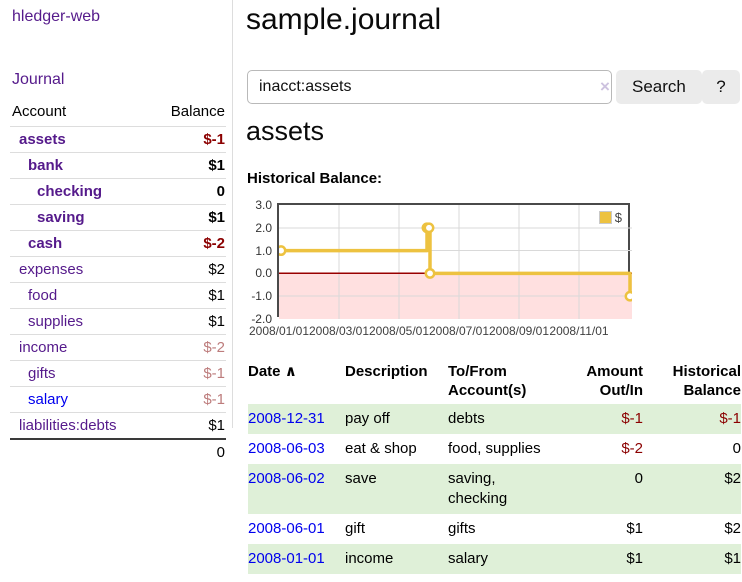  Describe the element at coordinates (344, 19) in the screenshot. I see `page-title: sample.journal` at that location.